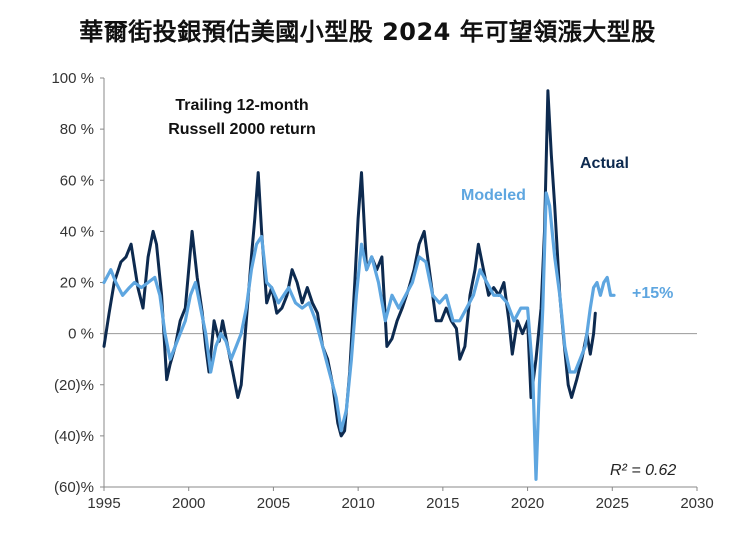 This screenshot has width=735, height=537. Describe the element at coordinates (74, 385) in the screenshot. I see `y-tick-label: (20)%` at that location.